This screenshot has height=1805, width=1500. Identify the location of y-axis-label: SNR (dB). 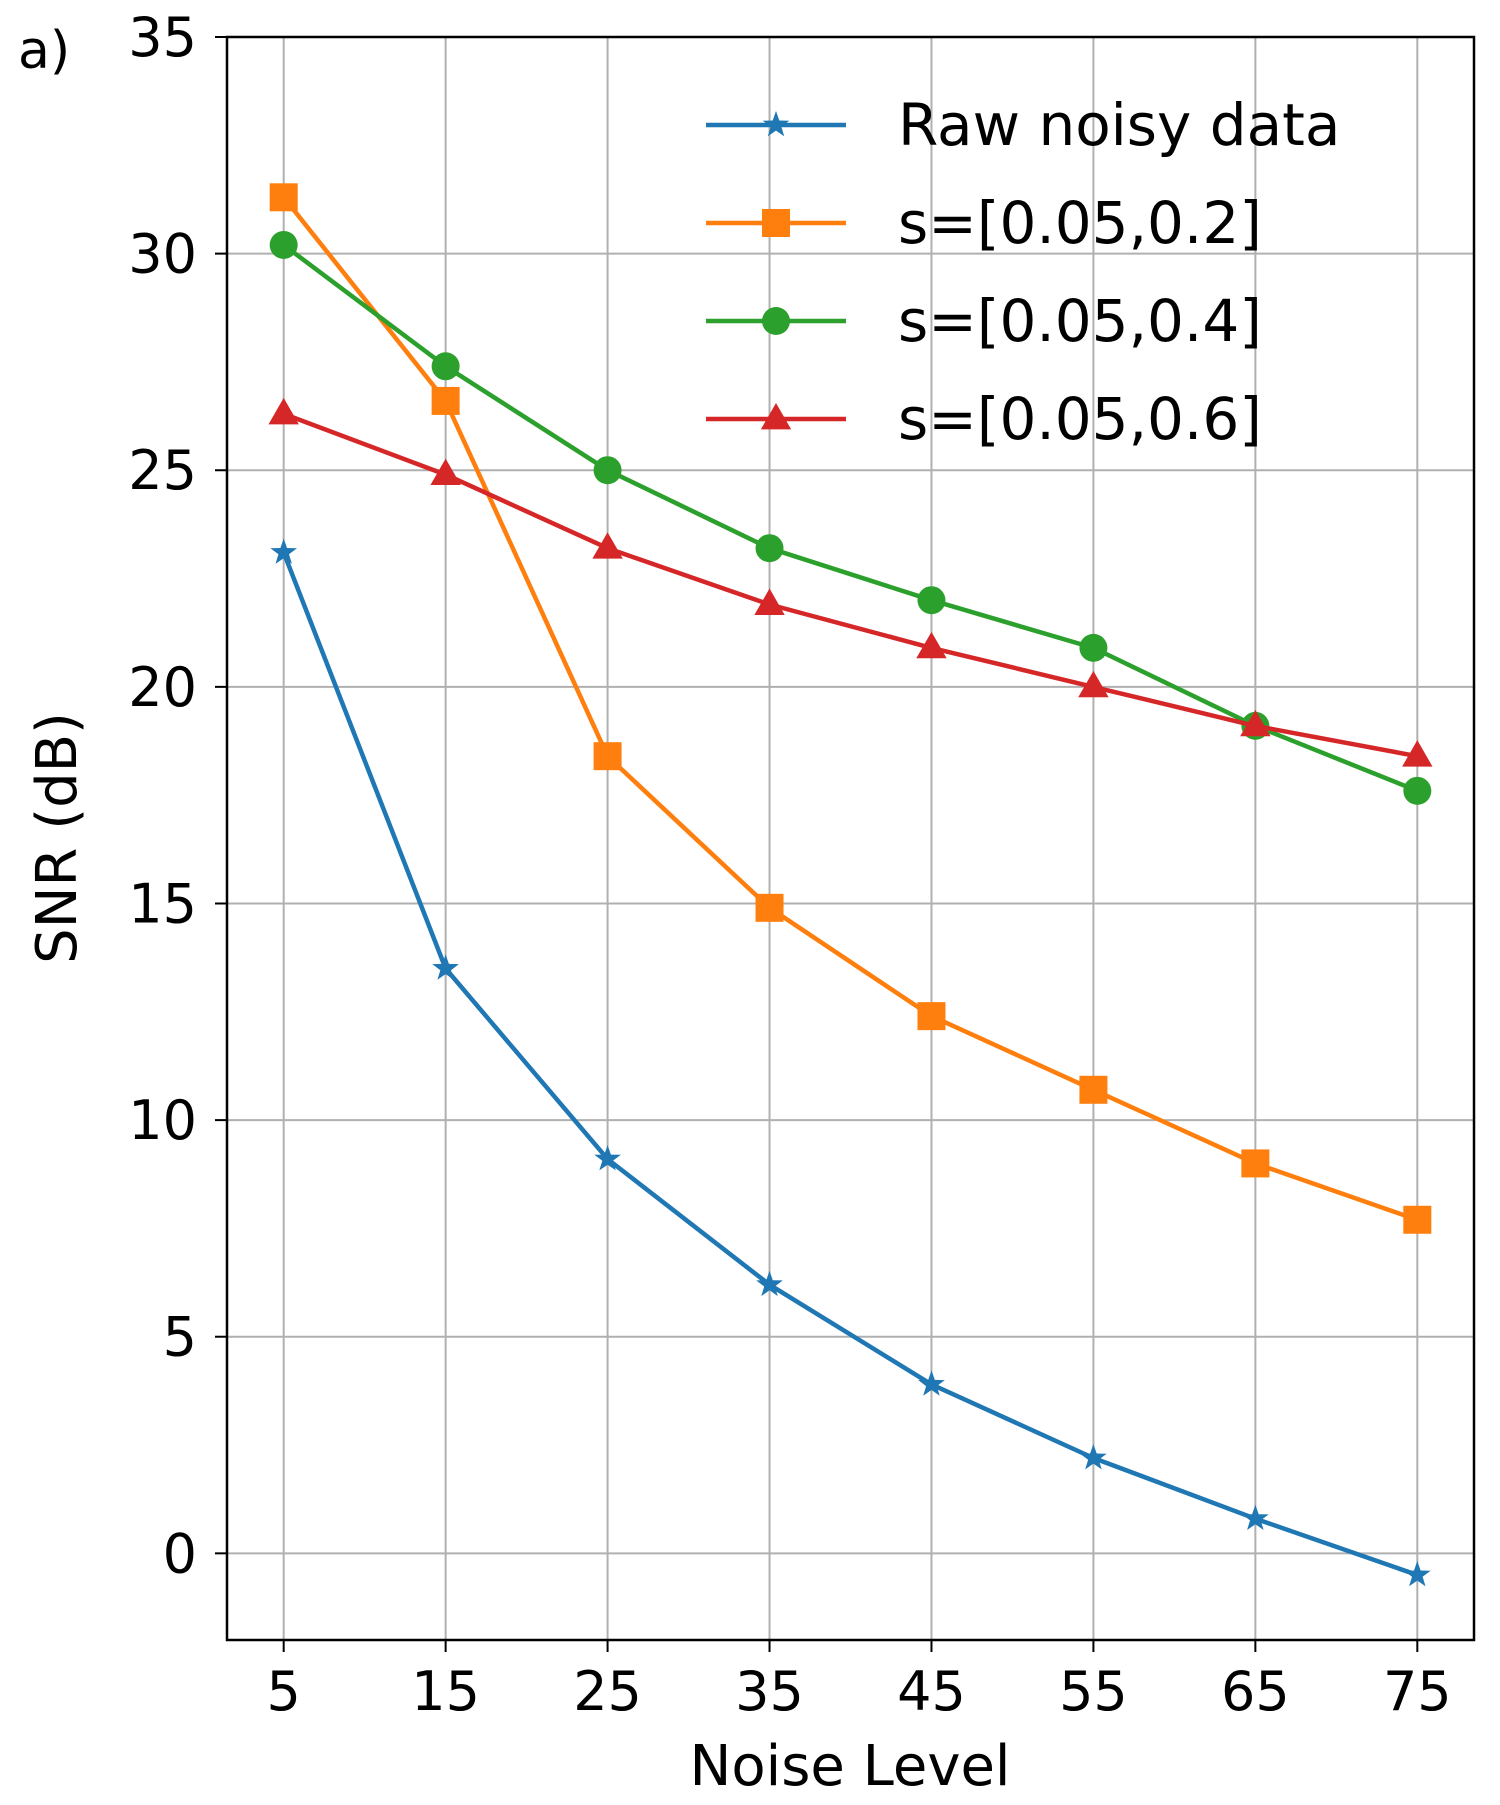
(57, 838).